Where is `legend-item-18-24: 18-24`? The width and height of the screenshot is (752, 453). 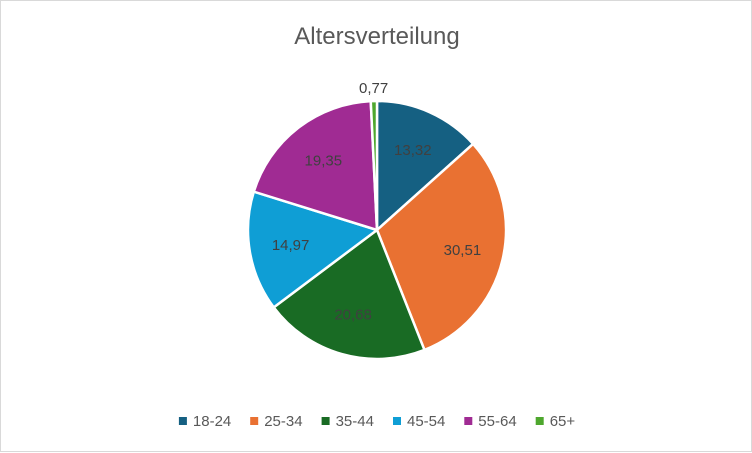
legend-item-18-24: 18-24 is located at coordinates (204, 421).